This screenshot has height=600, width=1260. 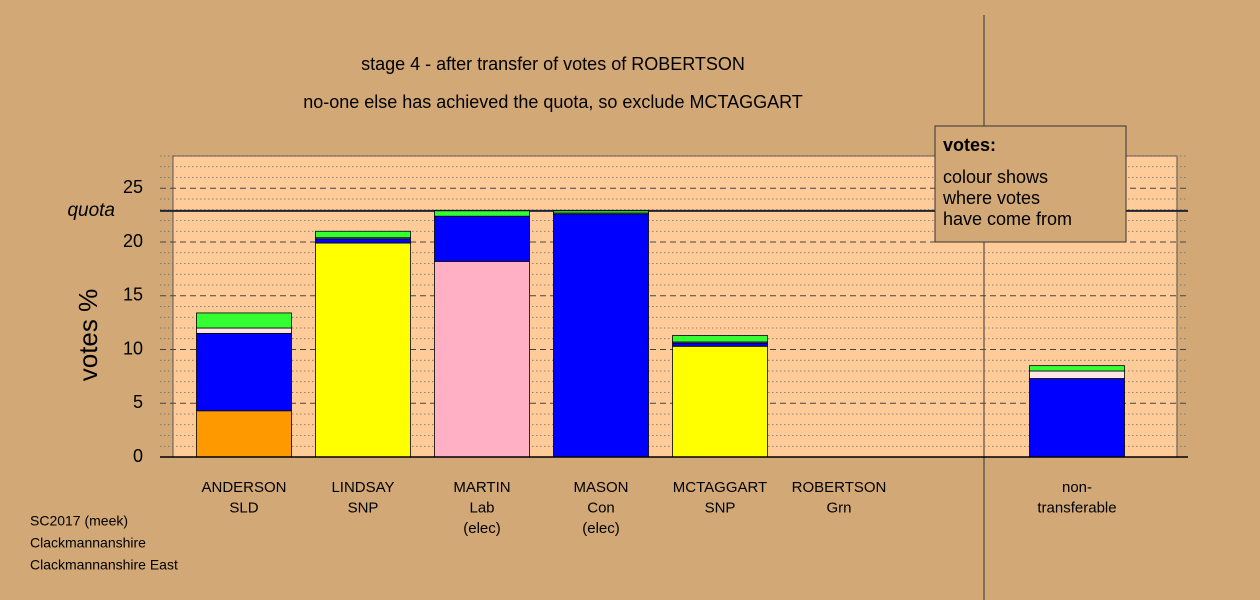 What do you see at coordinates (138, 456) in the screenshot?
I see `y-tick-label: 0` at bounding box center [138, 456].